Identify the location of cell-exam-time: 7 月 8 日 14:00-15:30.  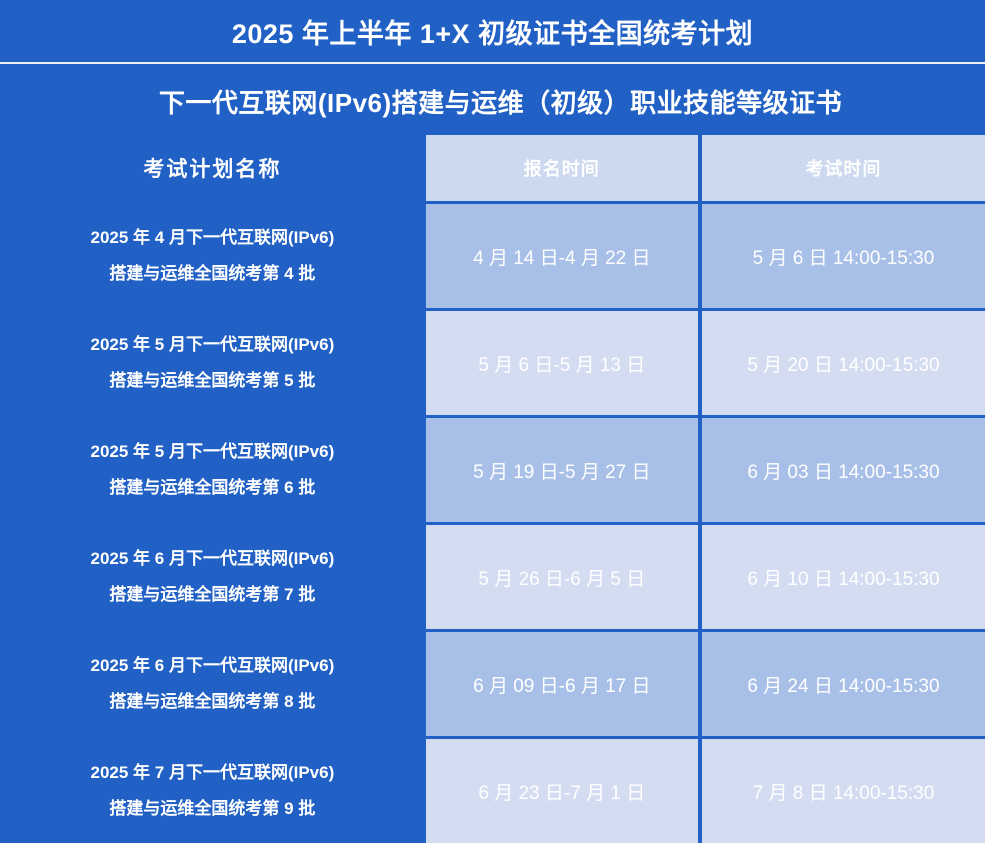
(843, 791).